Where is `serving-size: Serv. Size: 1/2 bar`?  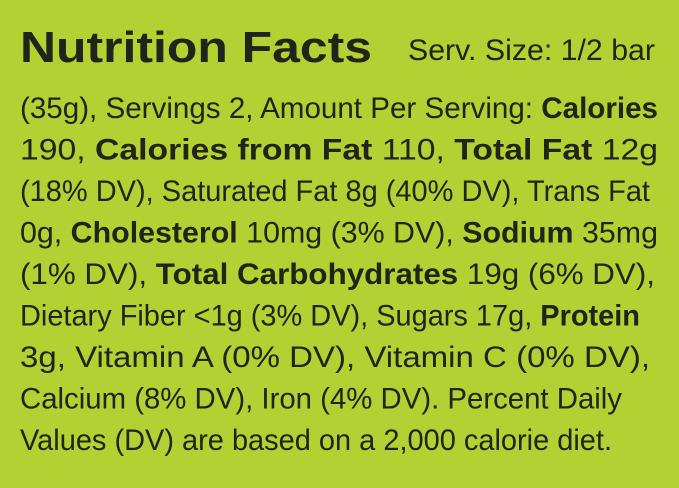
serving-size: Serv. Size: 1/2 bar is located at coordinates (531, 50).